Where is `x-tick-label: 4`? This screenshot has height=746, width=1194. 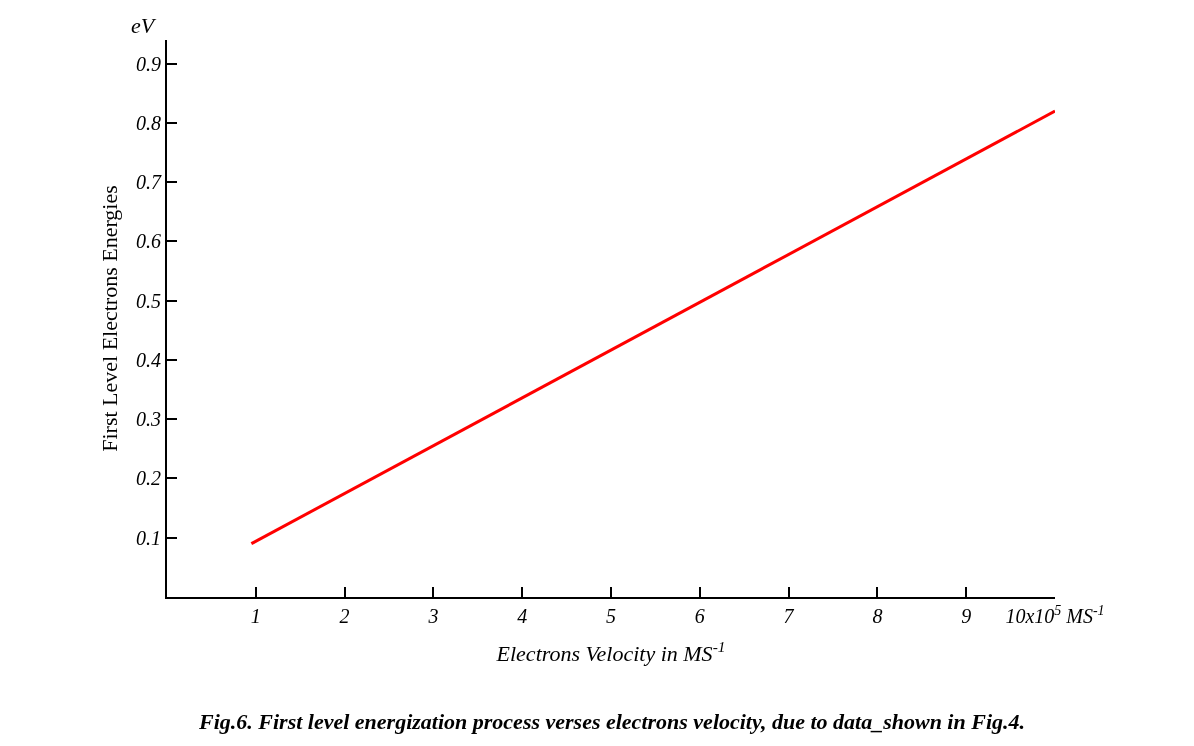 x-tick-label: 4 is located at coordinates (522, 616).